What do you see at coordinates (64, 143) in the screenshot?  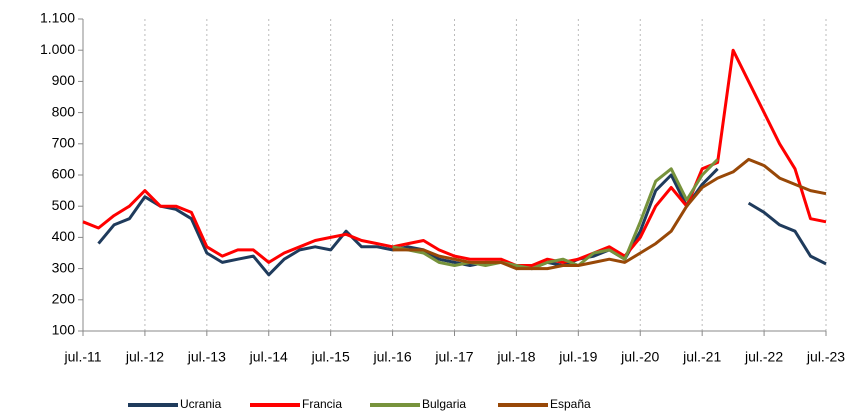 I see `y-tick-label: 700` at bounding box center [64, 143].